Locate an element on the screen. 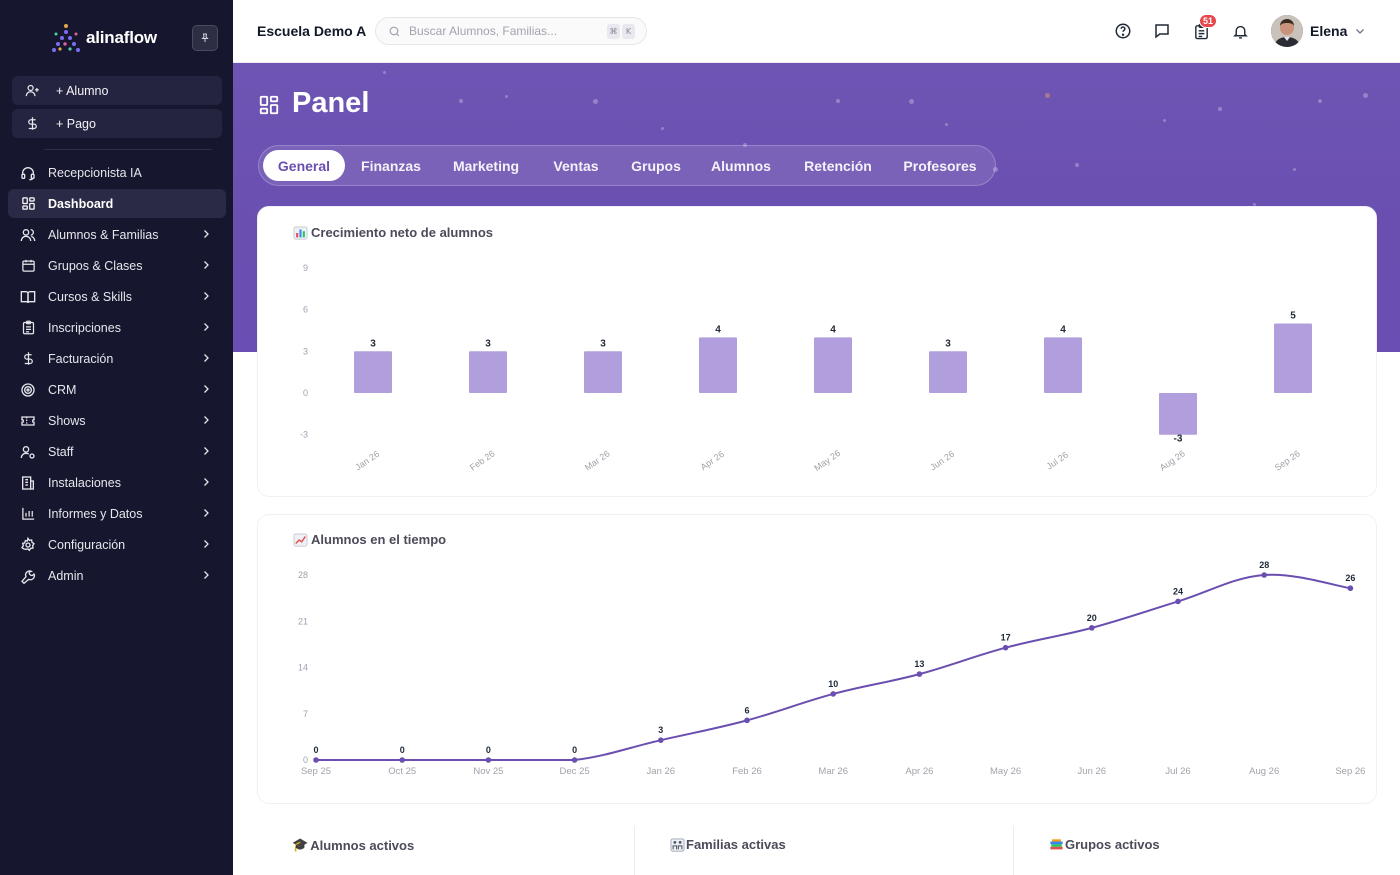 Image resolution: width=1400 pixels, height=875 pixels. tasks-badge: 51 is located at coordinates (1208, 21).